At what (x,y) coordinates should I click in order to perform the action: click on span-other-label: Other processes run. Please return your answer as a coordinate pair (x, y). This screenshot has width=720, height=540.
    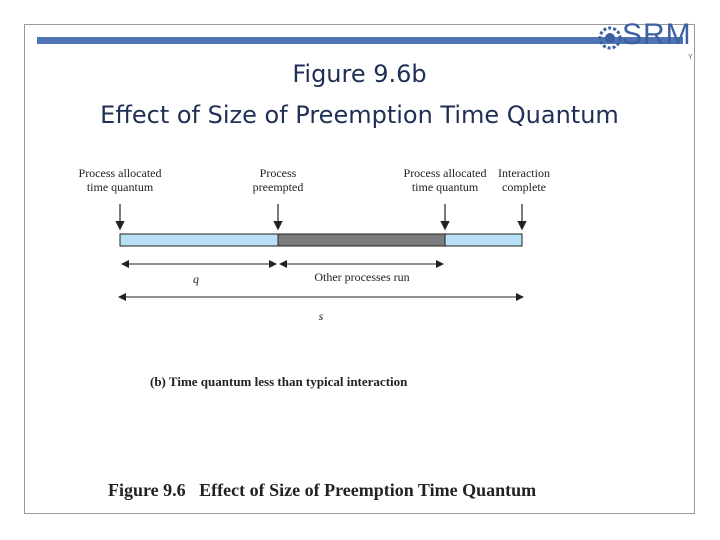
    Looking at the image, I should click on (361, 277).